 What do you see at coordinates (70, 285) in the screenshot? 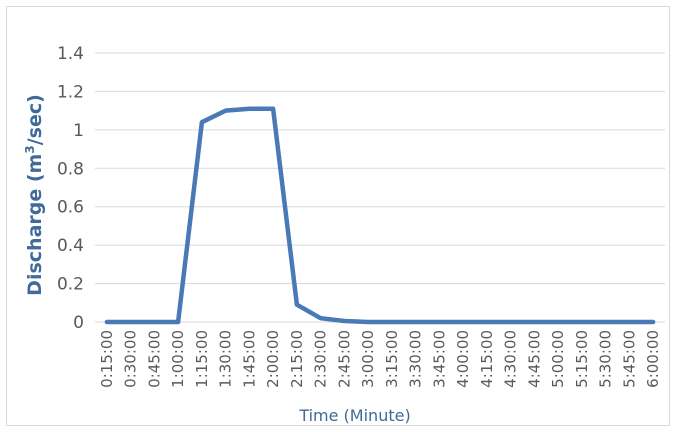
I see `y-tick-label: 0.2` at bounding box center [70, 285].